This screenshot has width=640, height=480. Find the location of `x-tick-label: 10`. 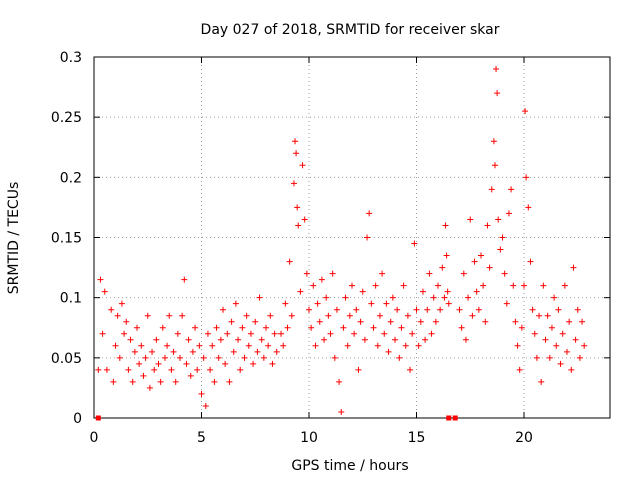

x-tick-label: 10 is located at coordinates (309, 438).